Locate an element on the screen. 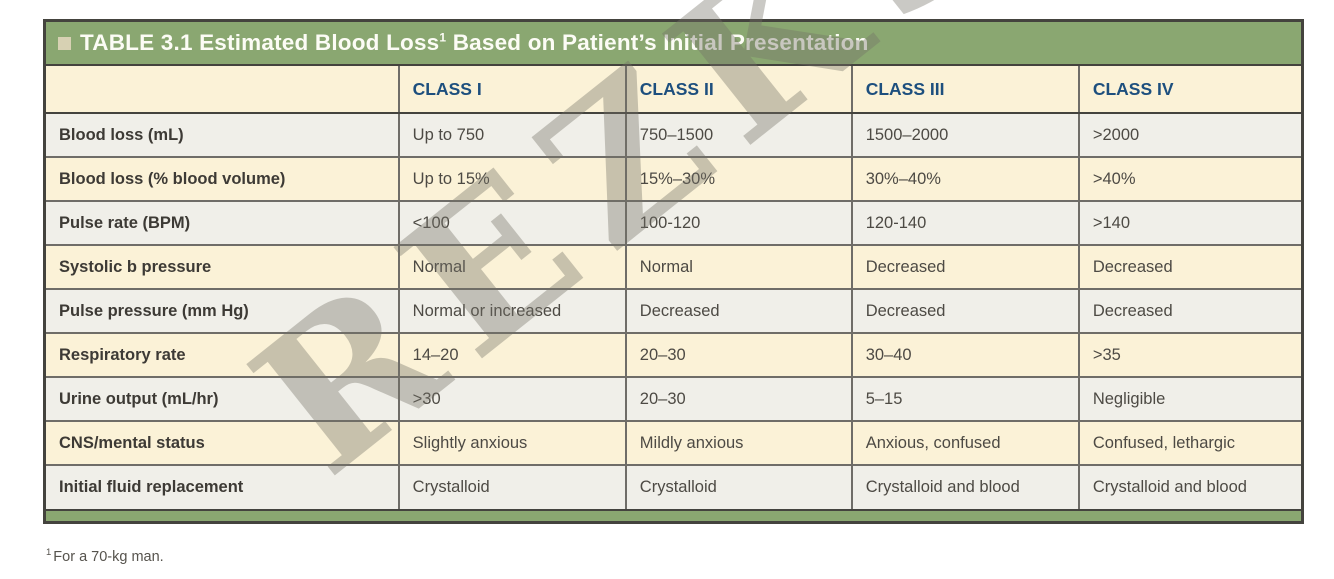 The image size is (1334, 579). table-cell: >2000 is located at coordinates (1189, 135).